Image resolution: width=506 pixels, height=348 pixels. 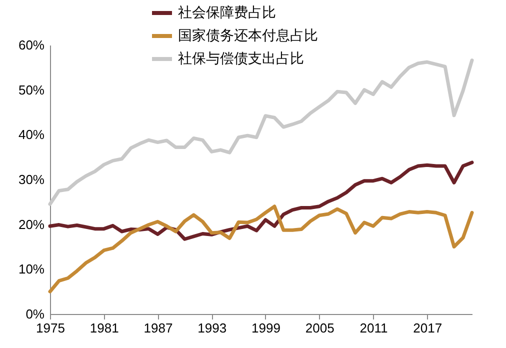 What do you see at coordinates (31, 90) in the screenshot?
I see `y-tick-label: 50%` at bounding box center [31, 90].